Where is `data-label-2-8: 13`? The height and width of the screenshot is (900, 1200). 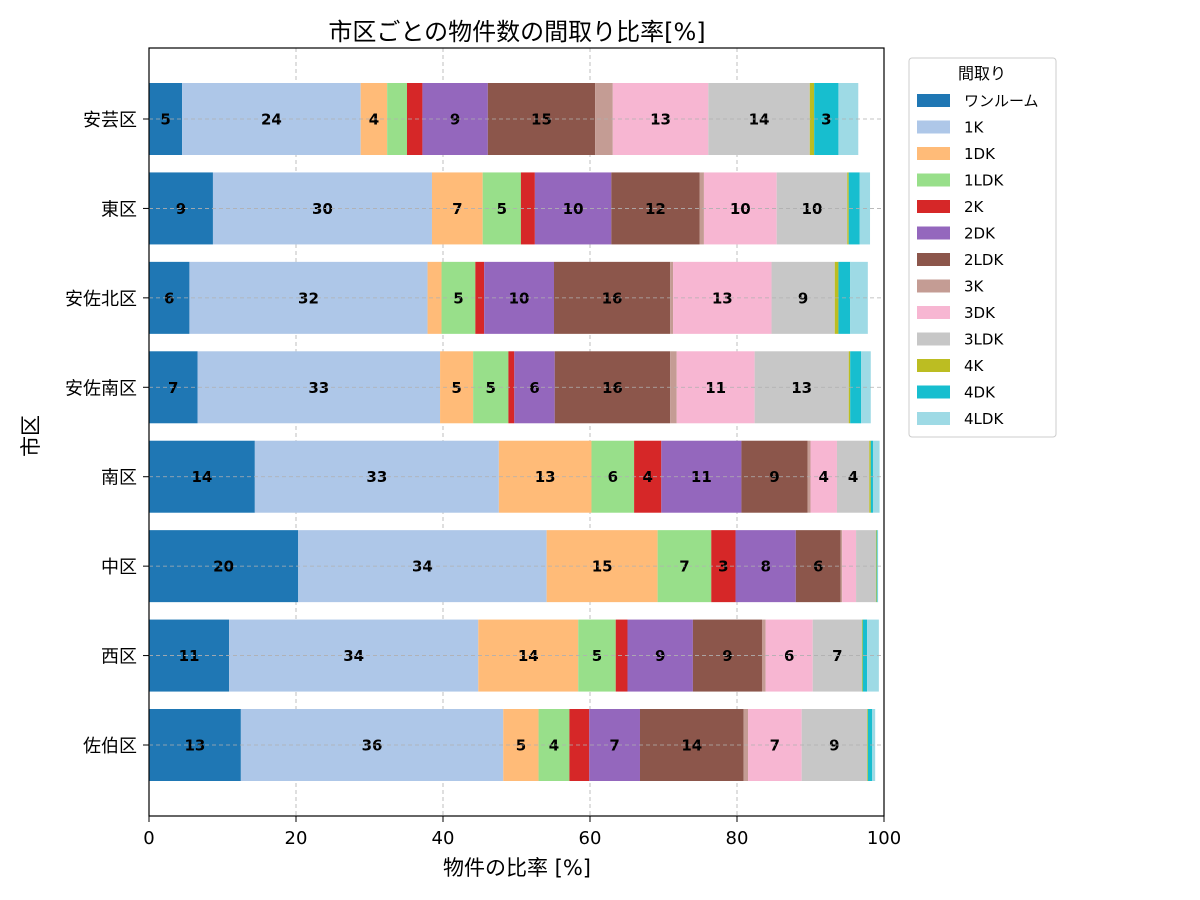
data-label-2-8: 13 is located at coordinates (722, 298).